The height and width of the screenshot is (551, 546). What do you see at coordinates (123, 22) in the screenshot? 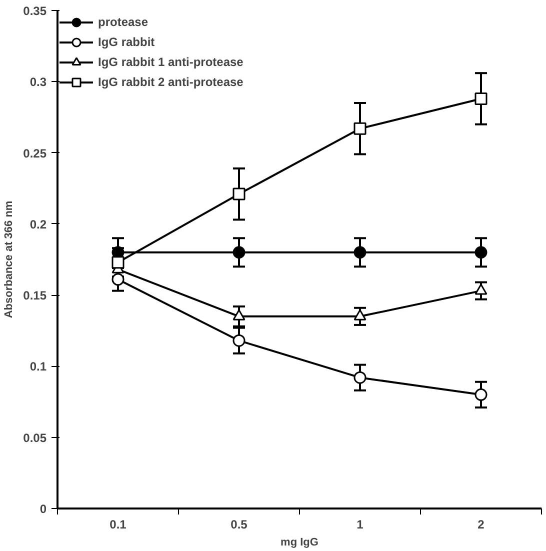
I see `legend-label: protease` at bounding box center [123, 22].